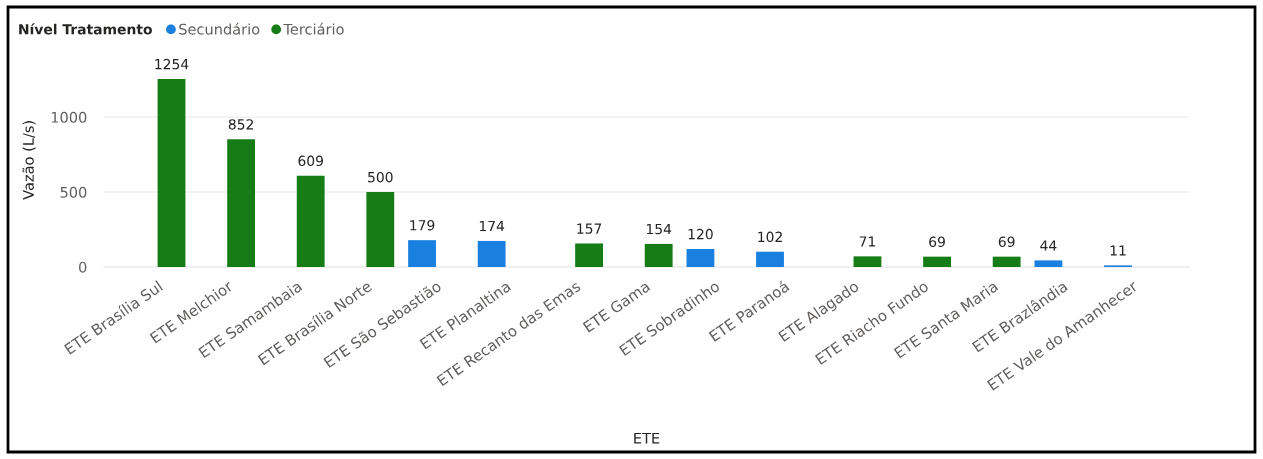 Image resolution: width=1263 pixels, height=459 pixels. What do you see at coordinates (313, 28) in the screenshot?
I see `legend-label: Terciário` at bounding box center [313, 28].